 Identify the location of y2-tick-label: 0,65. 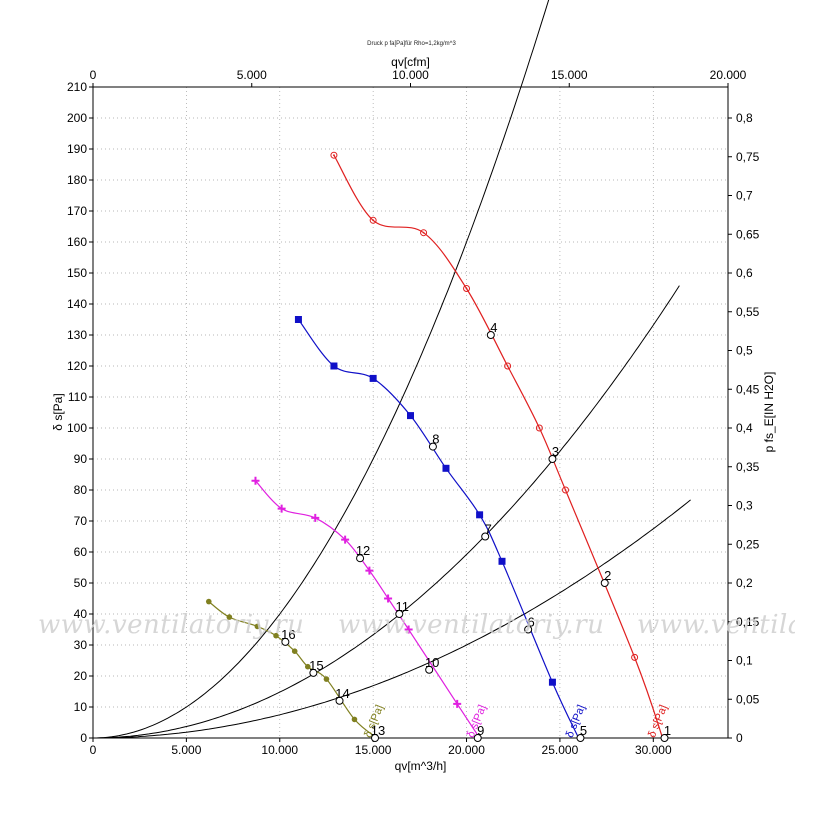
(748, 234).